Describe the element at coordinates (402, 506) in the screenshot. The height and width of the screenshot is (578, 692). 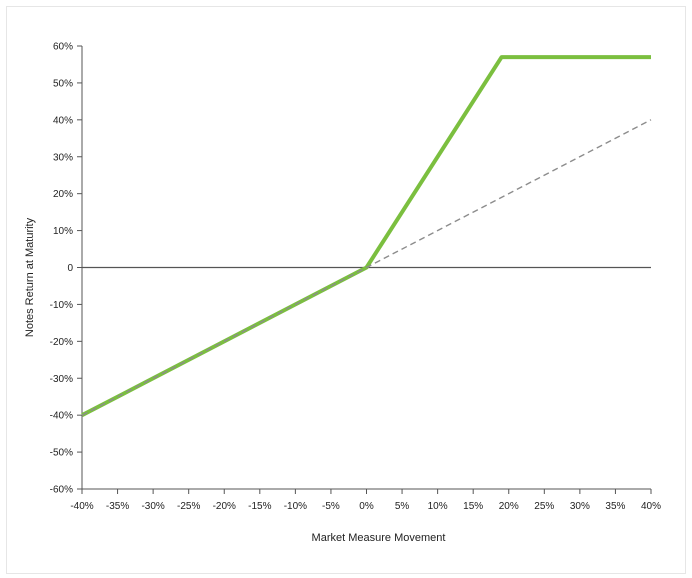
I see `x-tick-label: 5%` at that location.